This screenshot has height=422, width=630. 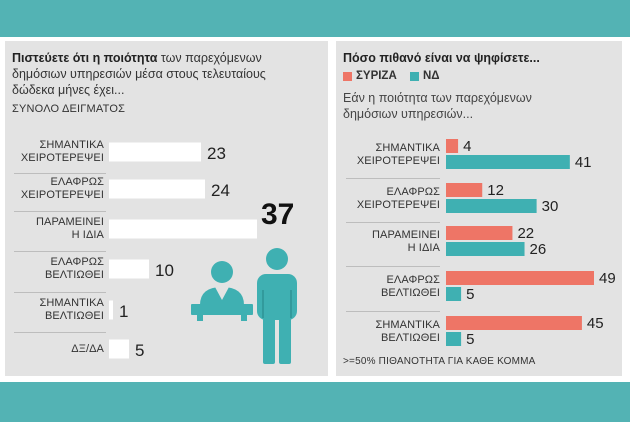 I want to click on left-title-line1: Πιστεύετε ότι η ποιότητα των παρεχόμενων, so click(x=137, y=58).